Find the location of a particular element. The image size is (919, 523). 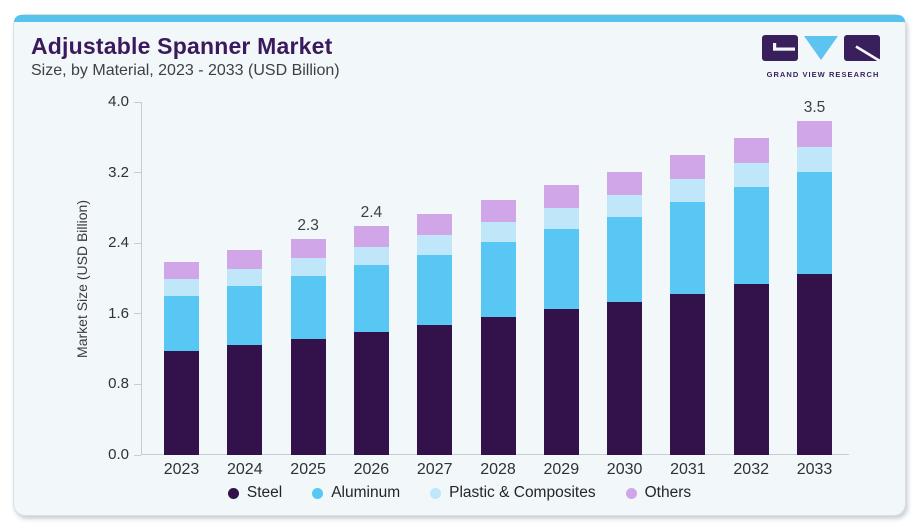

x-tick-label: 2024 is located at coordinates (245, 469).